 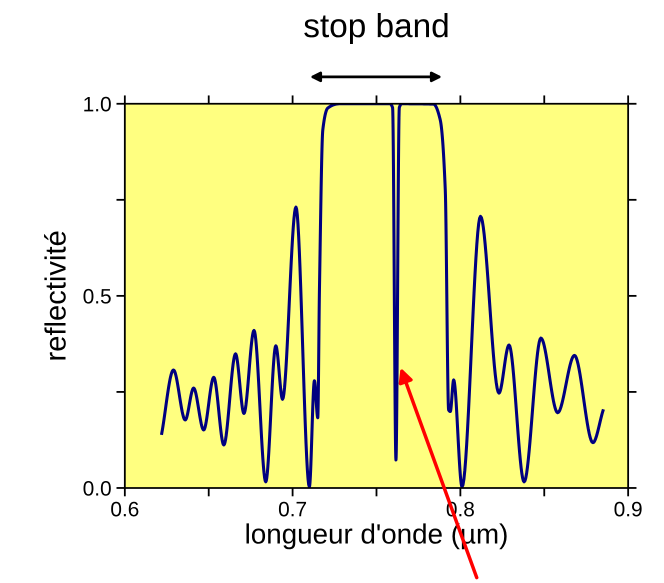 I want to click on chart-title: stop band, so click(x=376, y=28).